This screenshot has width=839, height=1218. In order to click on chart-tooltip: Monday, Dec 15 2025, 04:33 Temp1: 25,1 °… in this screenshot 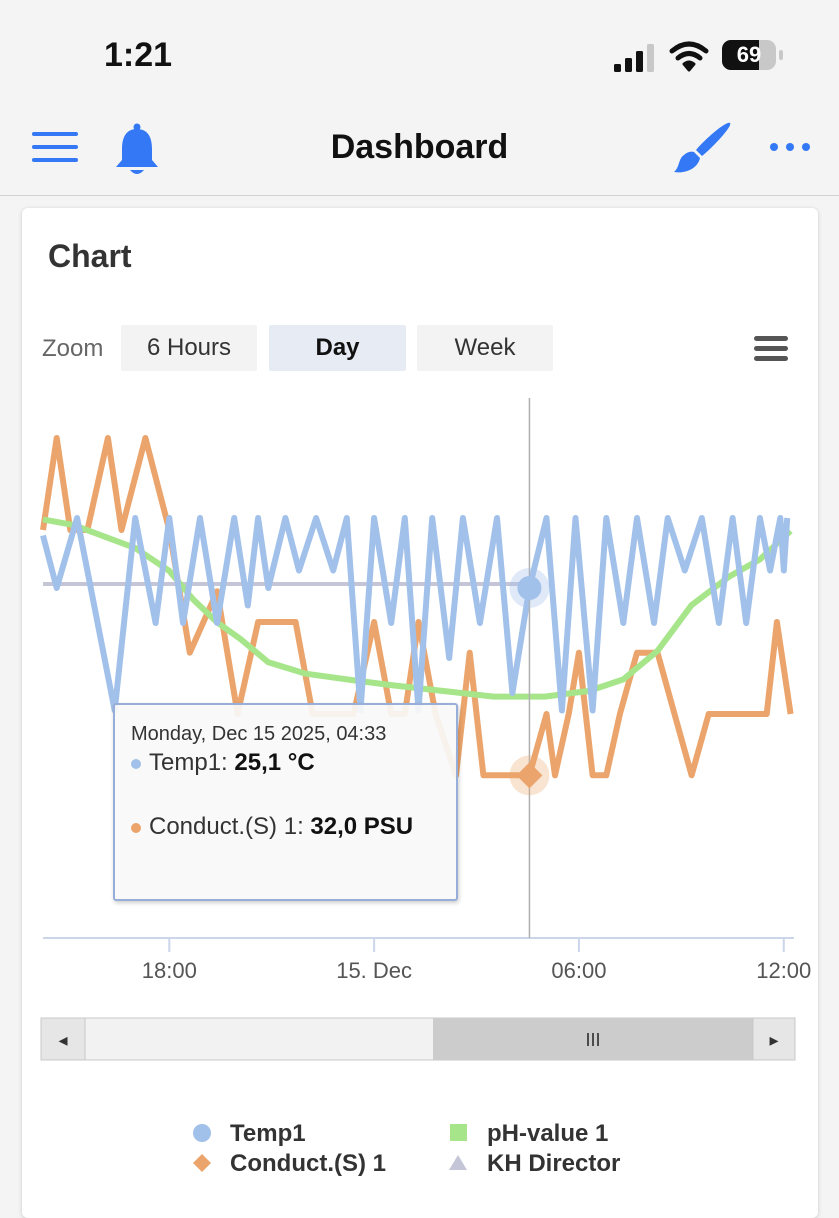, I will do `click(285, 802)`.